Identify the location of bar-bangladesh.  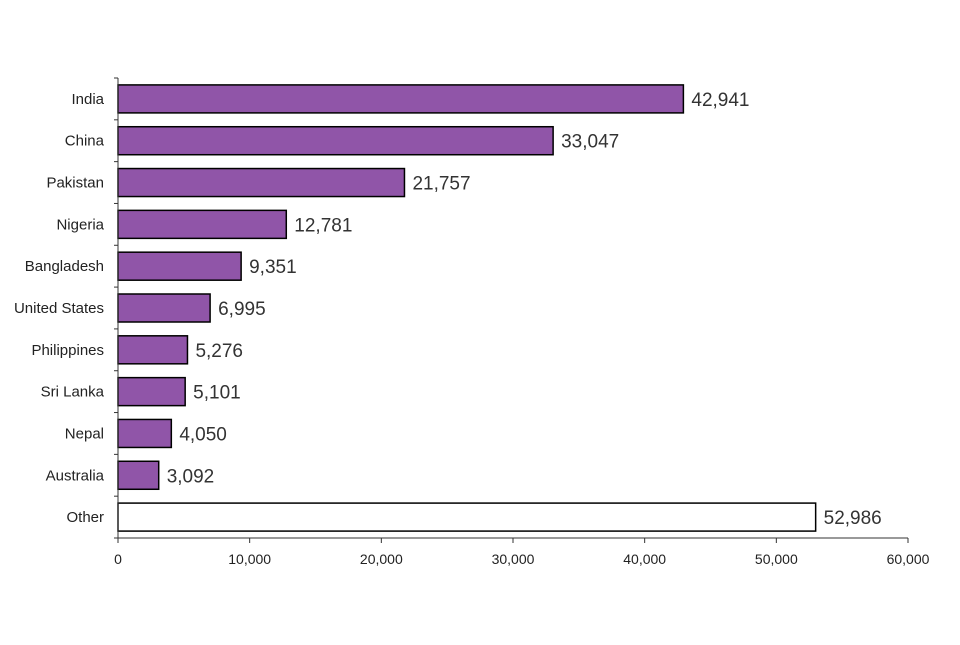
(179, 266).